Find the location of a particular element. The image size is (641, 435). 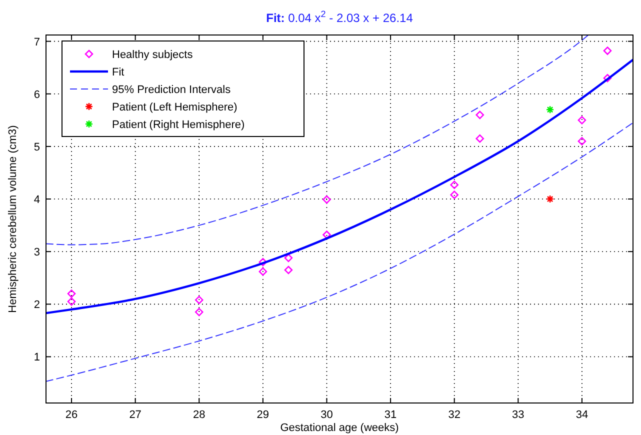

x-tick-label: 29 is located at coordinates (263, 415).